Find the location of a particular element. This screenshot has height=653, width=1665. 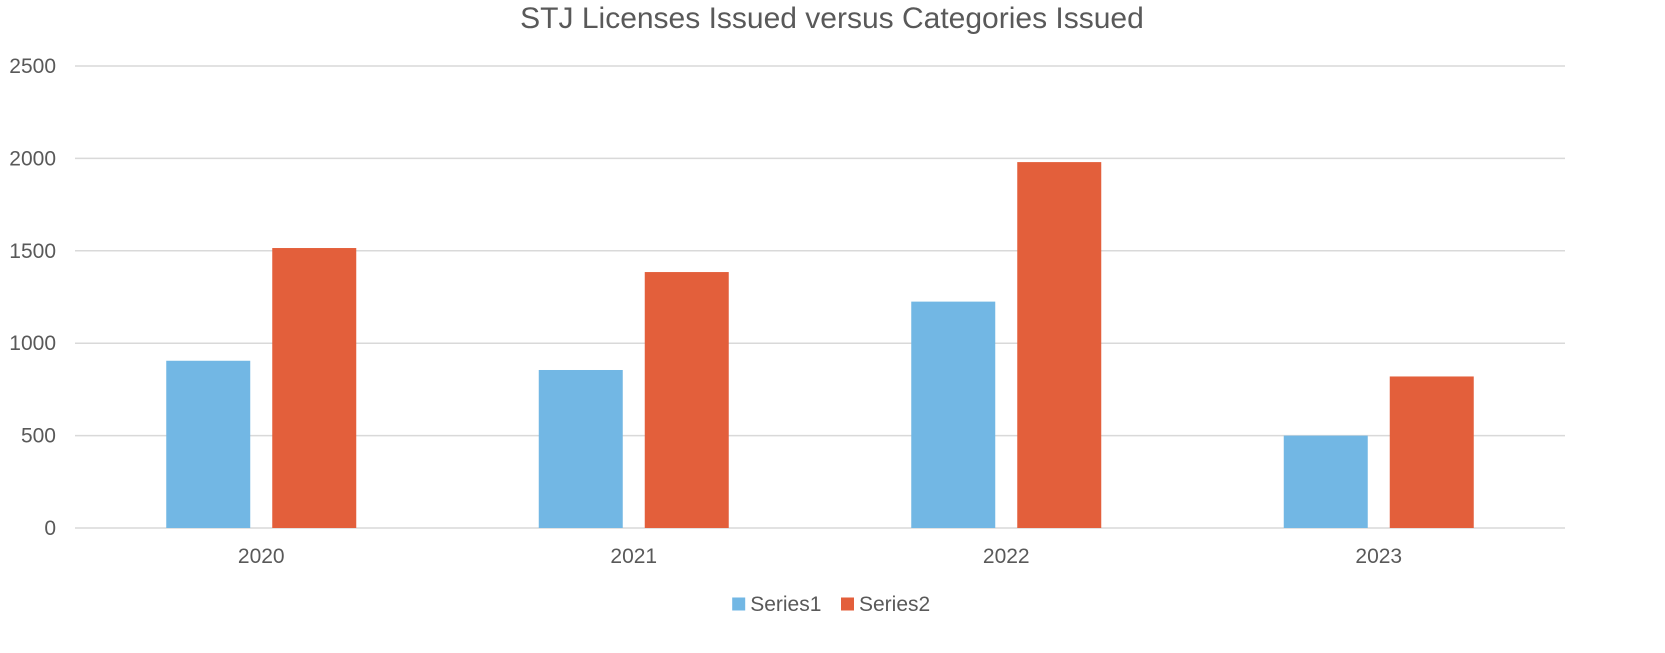

legend-swatch-series2 is located at coordinates (847, 604).